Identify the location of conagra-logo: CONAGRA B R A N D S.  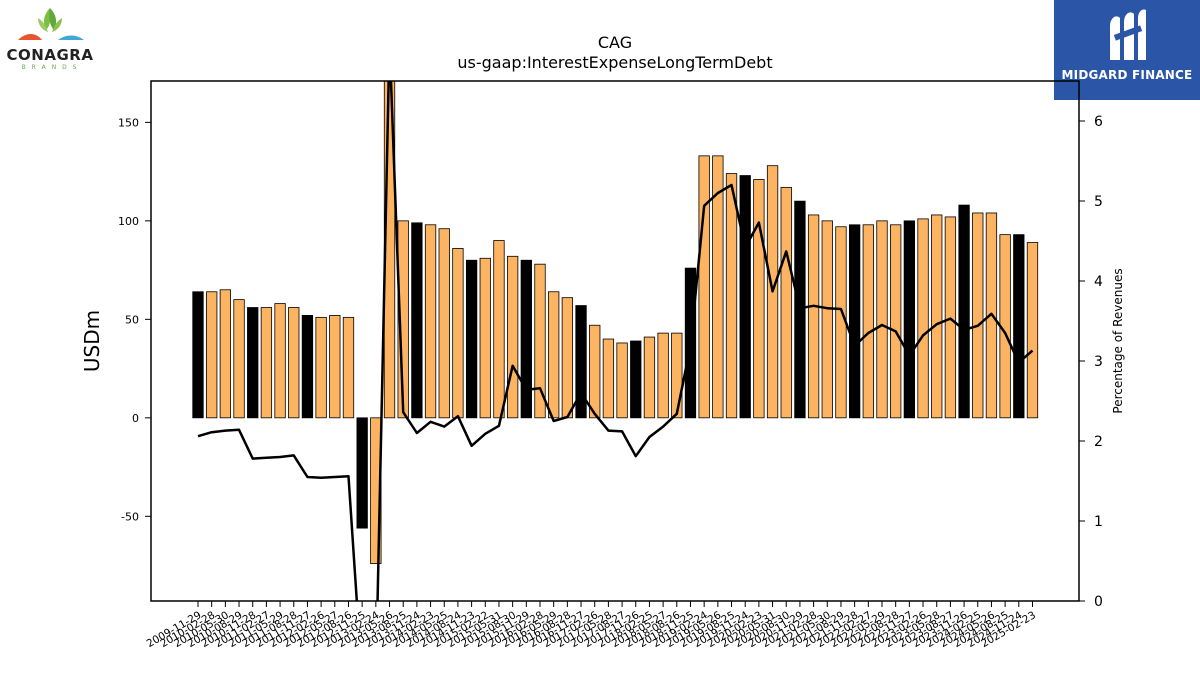
(52, 39).